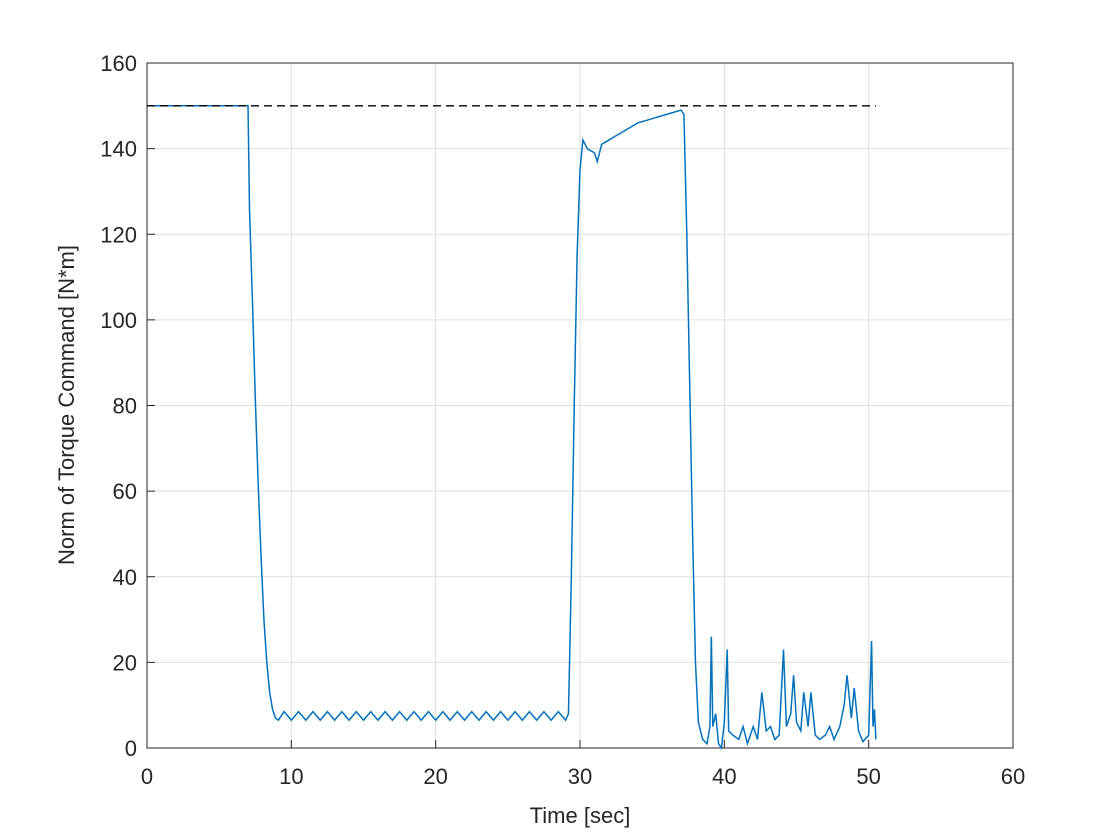  What do you see at coordinates (125, 577) in the screenshot?
I see `y-tick-label: 40` at bounding box center [125, 577].